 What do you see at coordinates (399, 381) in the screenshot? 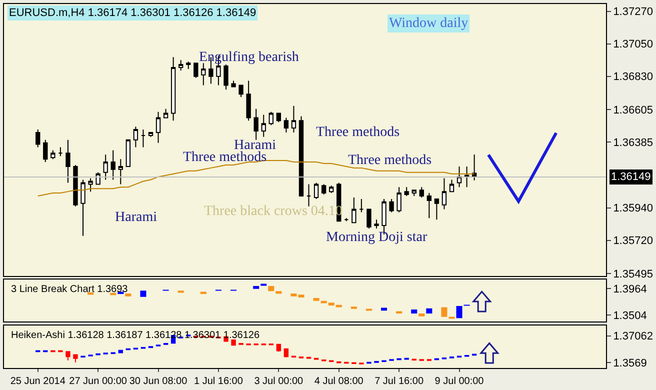
I see `x-tick-label: 7 Jul 16:00` at bounding box center [399, 381].